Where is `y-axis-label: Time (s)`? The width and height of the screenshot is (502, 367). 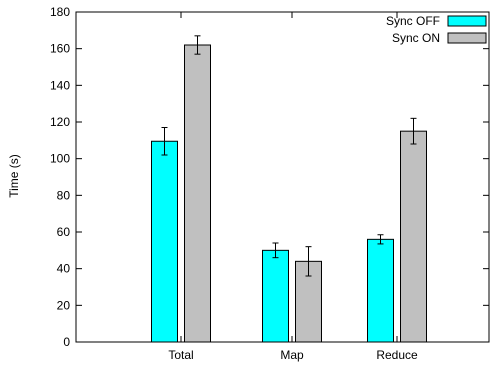
y-axis-label: Time (s) is located at coordinates (14, 176).